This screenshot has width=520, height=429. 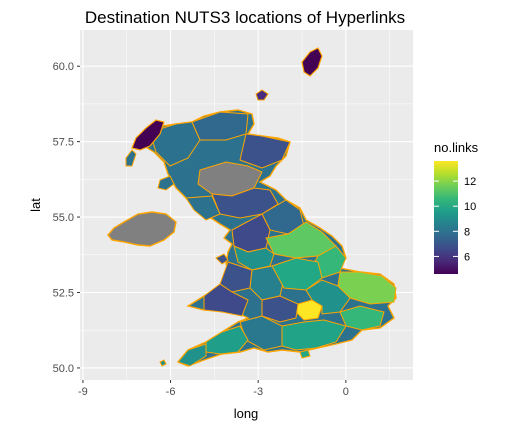 What do you see at coordinates (456, 147) in the screenshot?
I see `legend-title: no.links` at bounding box center [456, 147].